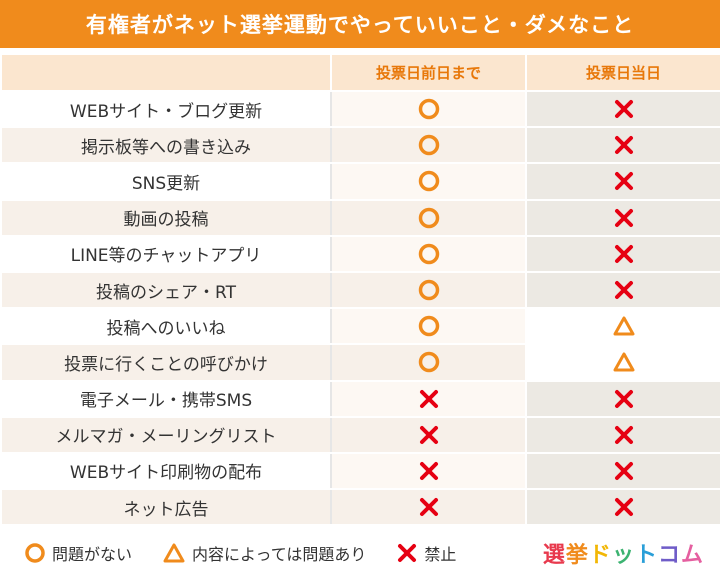 The height and width of the screenshot is (576, 720). I want to click on table-row: LINE等のチャットアプリ, so click(360, 253).